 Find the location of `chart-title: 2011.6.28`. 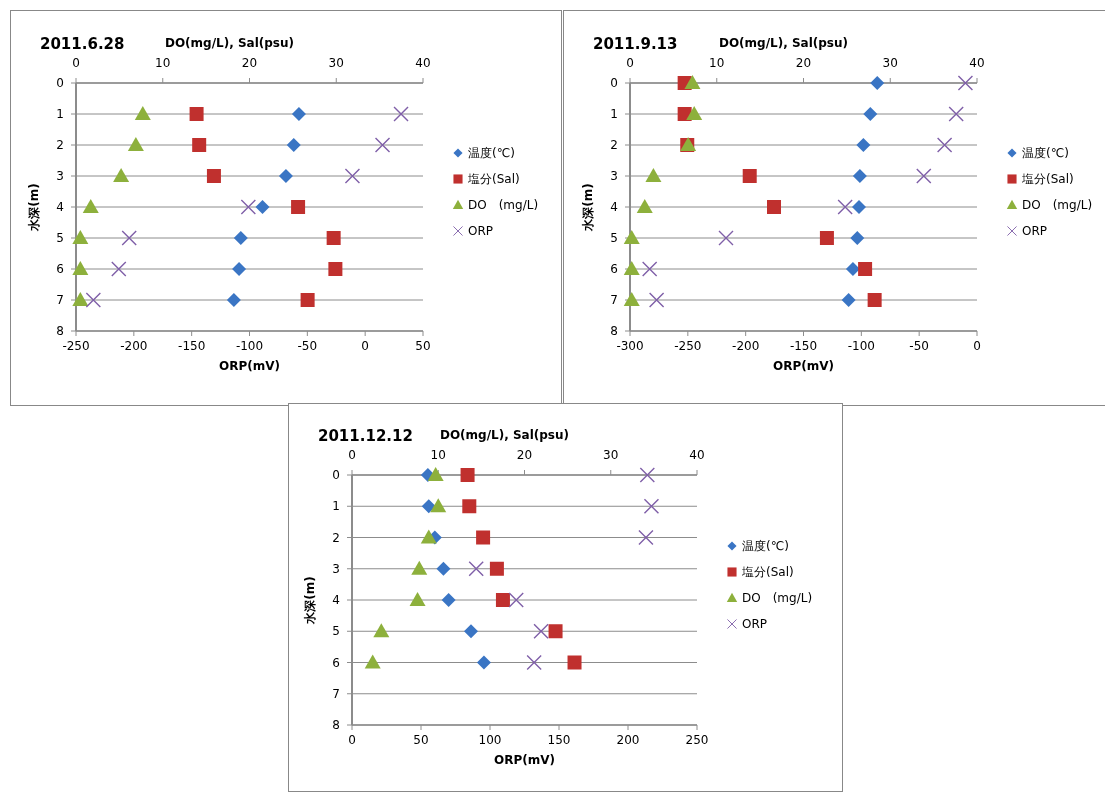

chart-title: 2011.6.28 is located at coordinates (82, 44).